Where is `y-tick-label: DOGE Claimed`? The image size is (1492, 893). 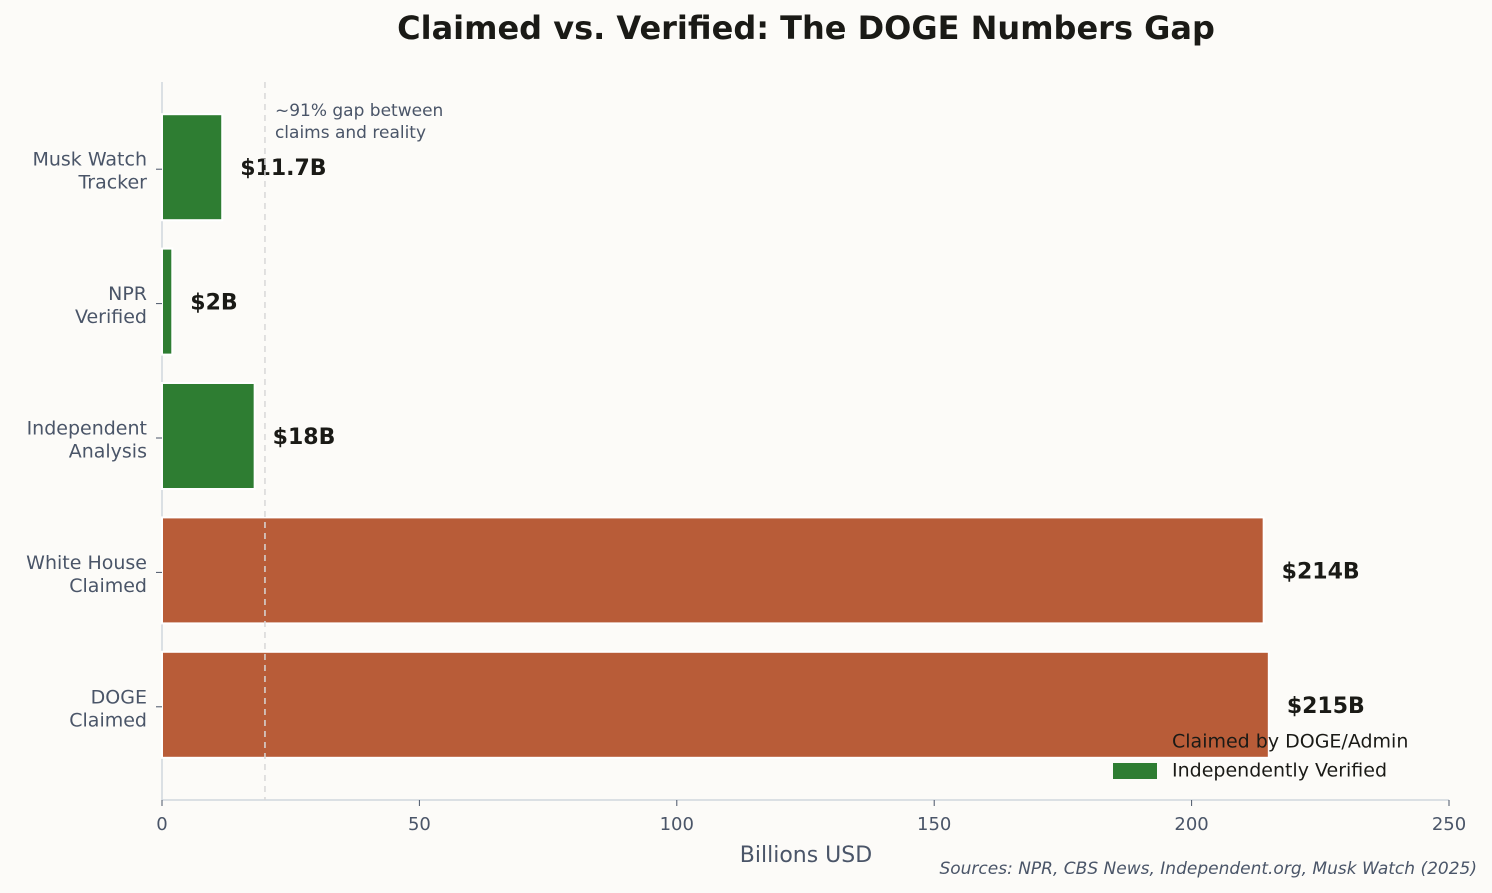 y-tick-label: DOGE Claimed is located at coordinates (108, 708).